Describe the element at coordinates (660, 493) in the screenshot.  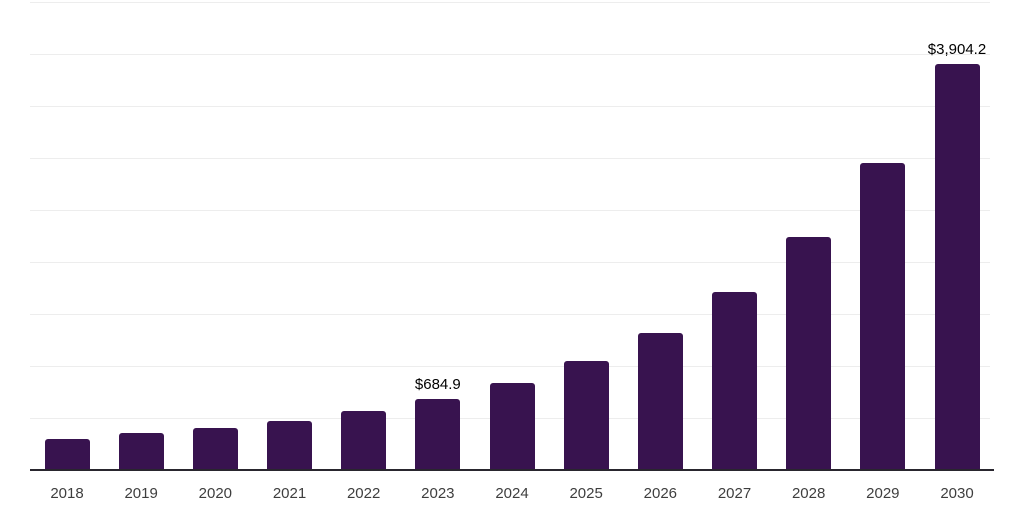
I see `x-tick-2026: 2026` at that location.